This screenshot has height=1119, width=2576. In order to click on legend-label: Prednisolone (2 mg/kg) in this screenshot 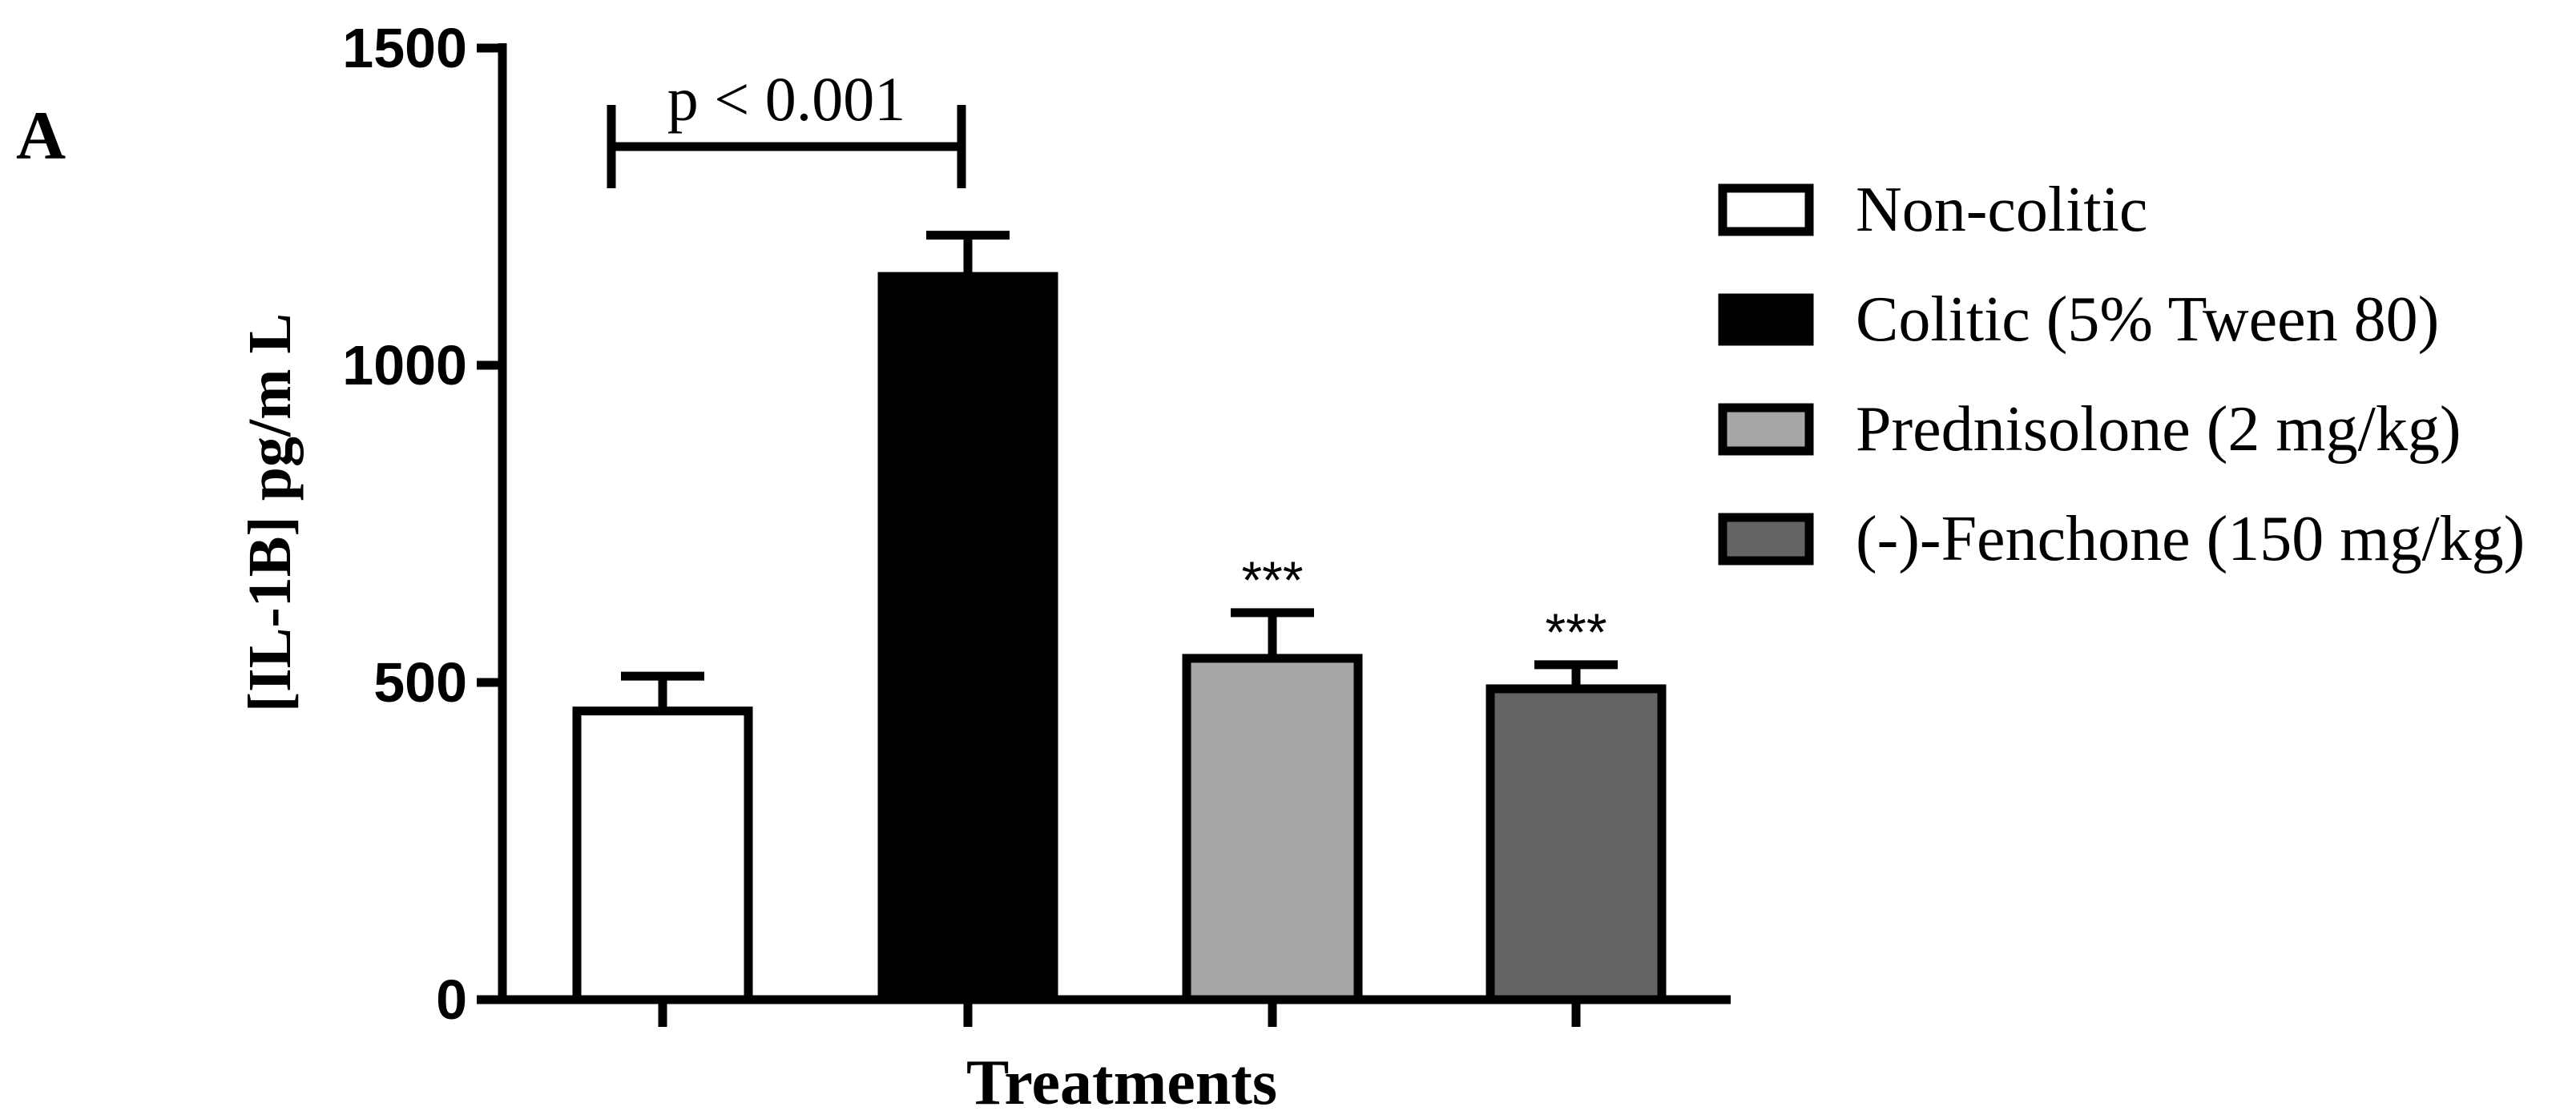, I will do `click(2158, 429)`.